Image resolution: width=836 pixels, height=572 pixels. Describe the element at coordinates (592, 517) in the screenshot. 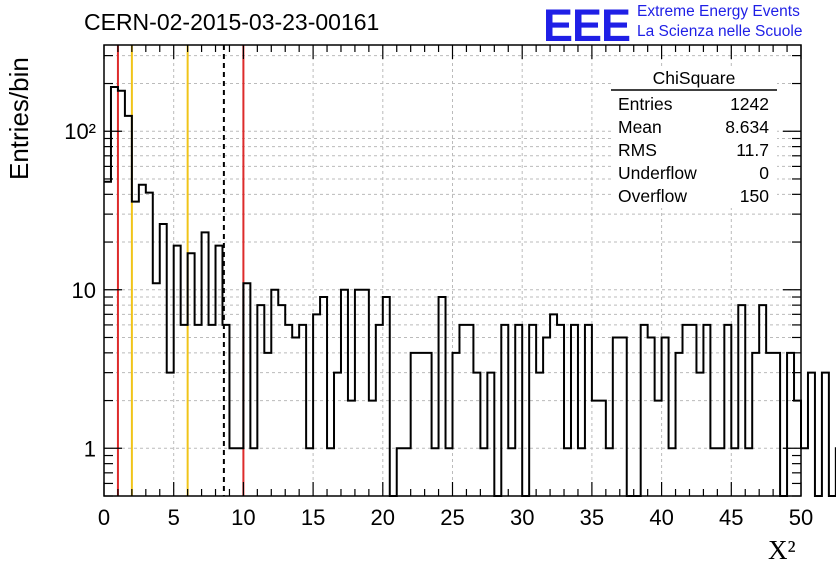

I see `x-tick-label: 35` at that location.